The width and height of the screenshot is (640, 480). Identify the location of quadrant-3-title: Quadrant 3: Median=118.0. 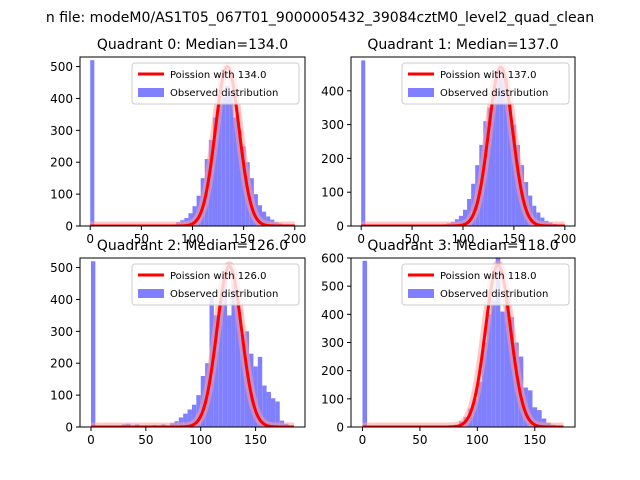
(462, 246).